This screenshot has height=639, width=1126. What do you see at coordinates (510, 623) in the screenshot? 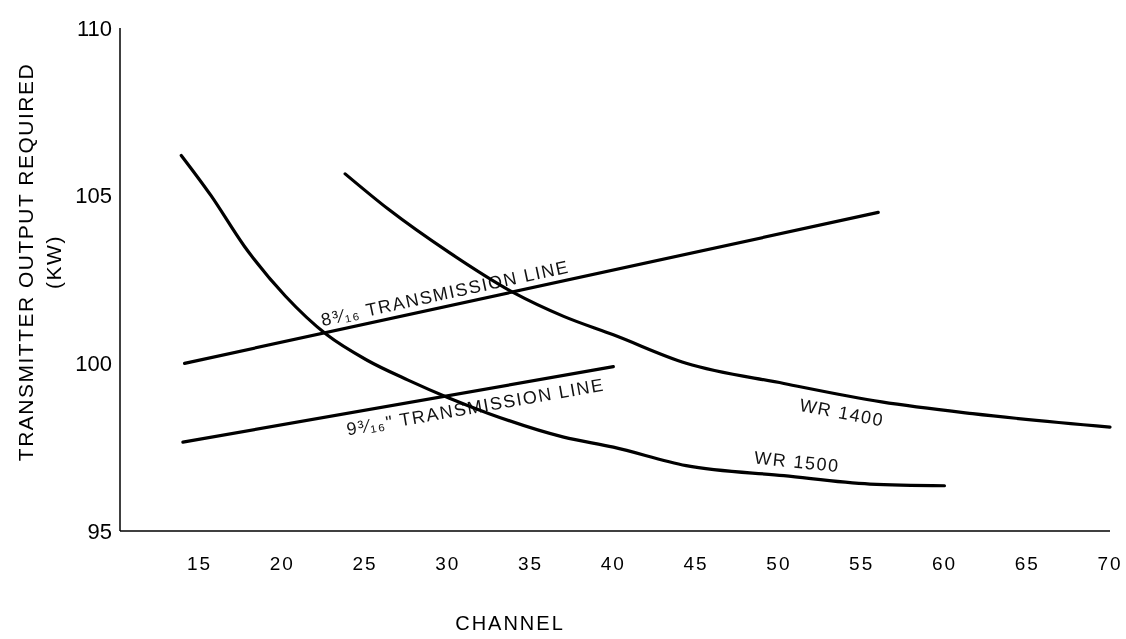
I see `x-axis-title: CHANNEL` at bounding box center [510, 623].